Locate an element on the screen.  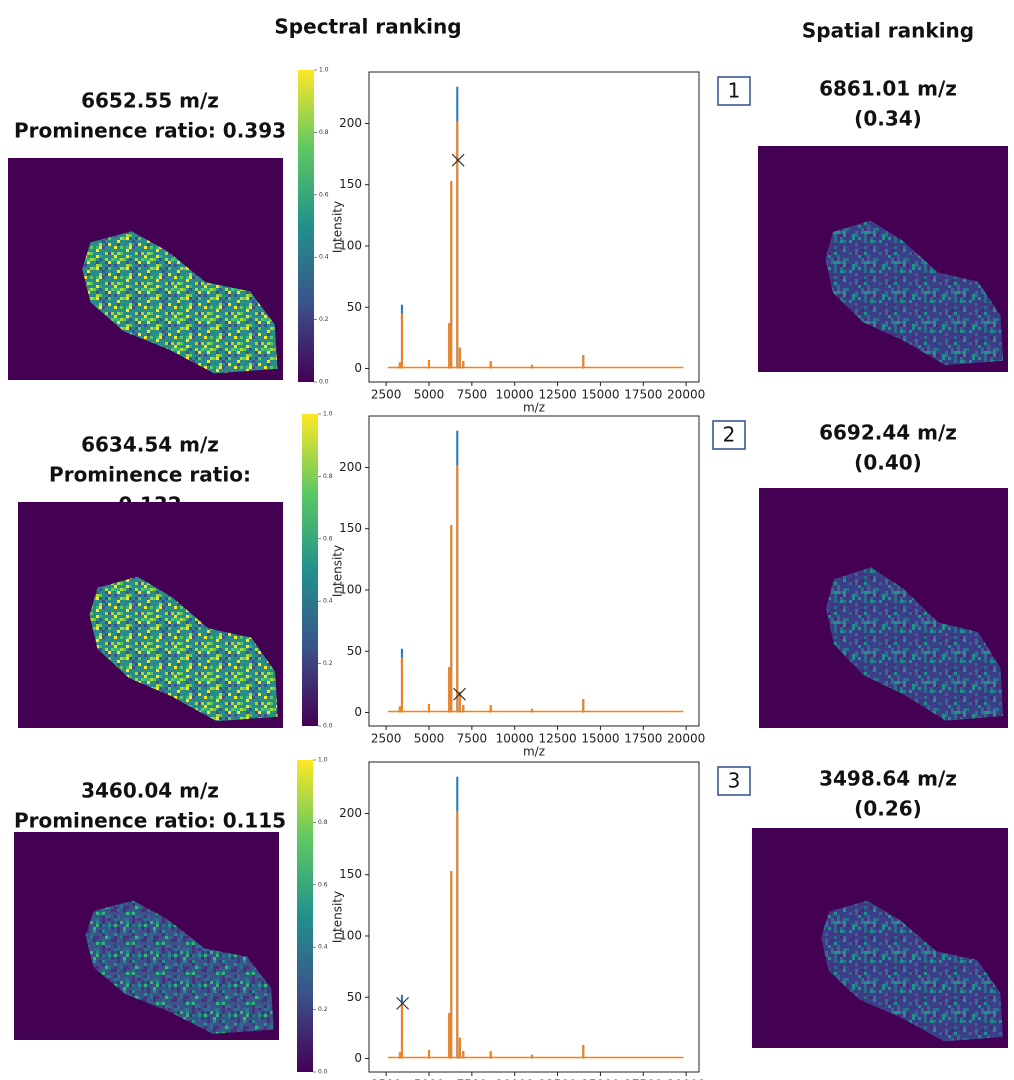
spatial-label: (0.34) is located at coordinates (888, 119).